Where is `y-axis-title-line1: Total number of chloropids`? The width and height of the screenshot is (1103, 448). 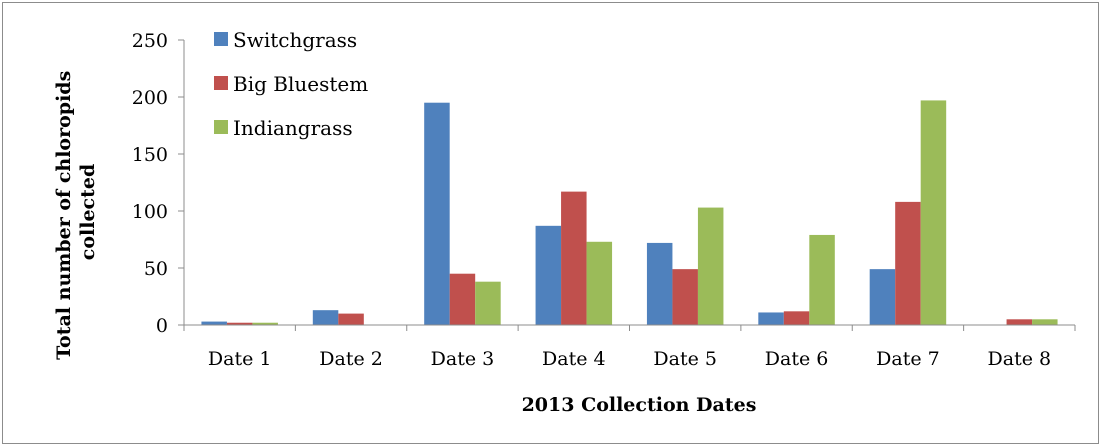
y-axis-title-line1: Total number of chloropids is located at coordinates (64, 215).